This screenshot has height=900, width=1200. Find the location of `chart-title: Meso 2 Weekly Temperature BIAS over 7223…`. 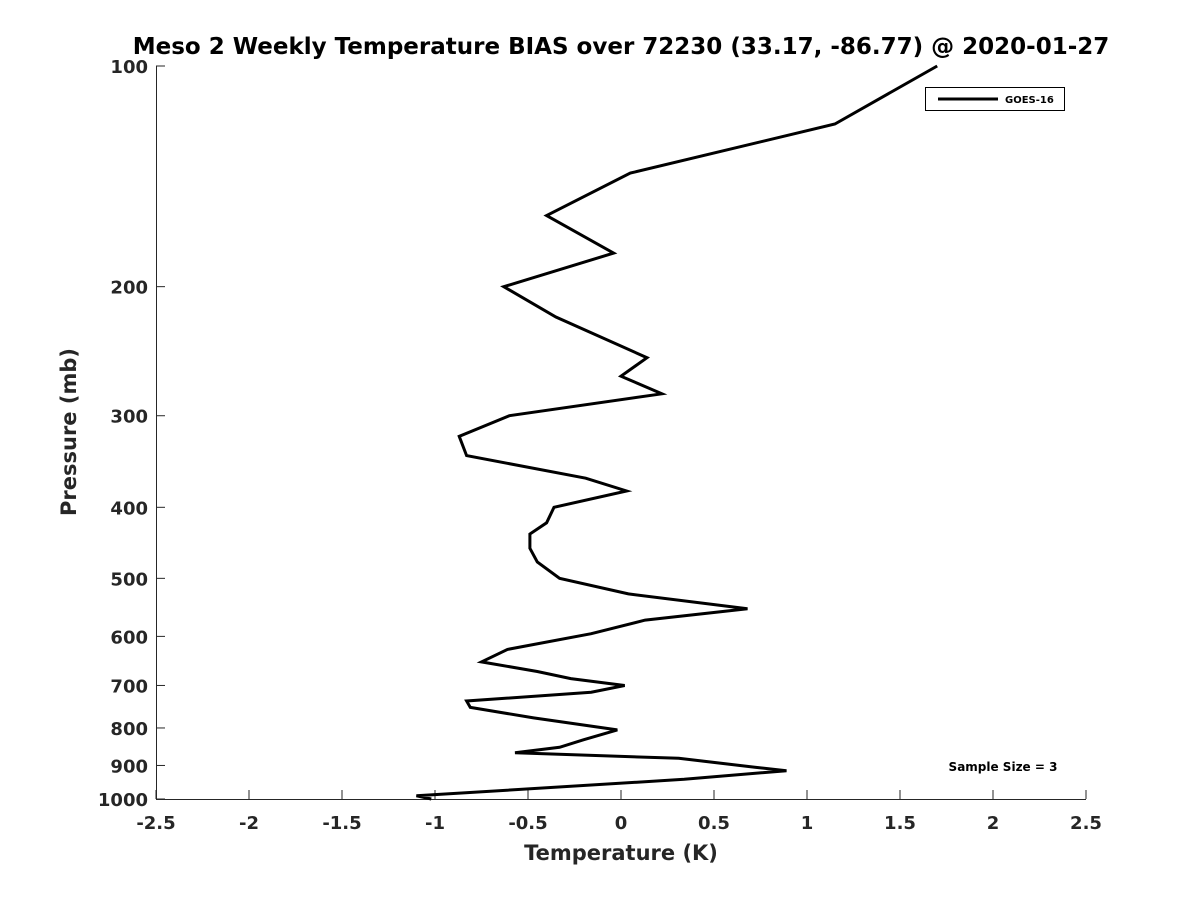

chart-title: Meso 2 Weekly Temperature BIAS over 7223… is located at coordinates (621, 47).